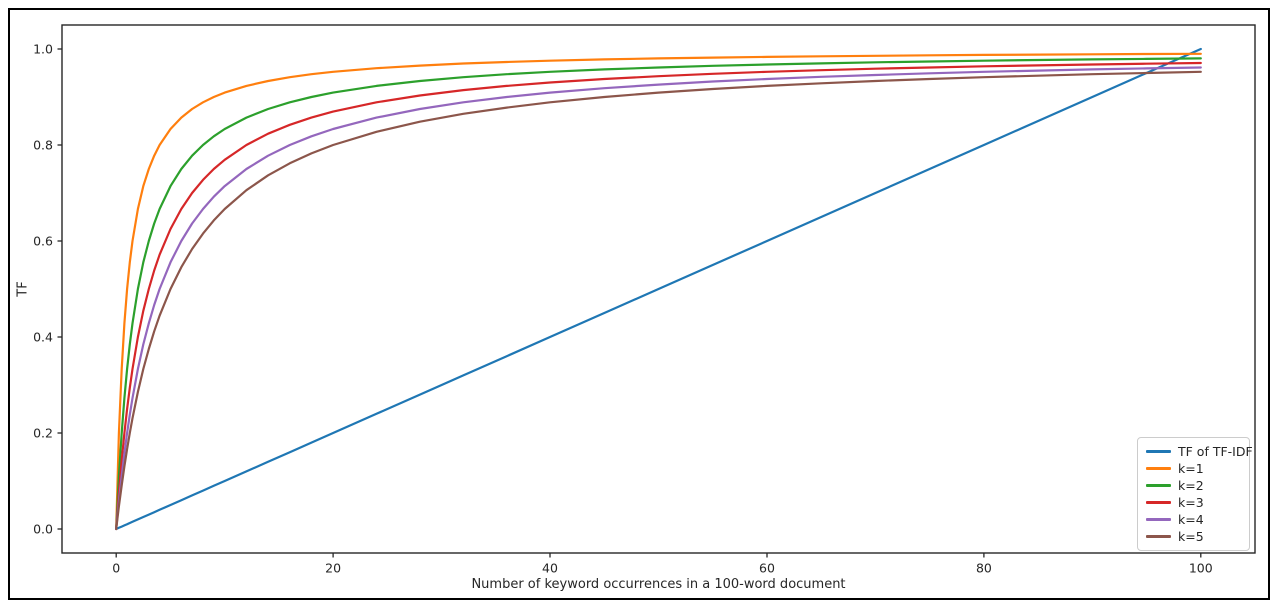 Image resolution: width=1280 pixels, height=611 pixels. Describe the element at coordinates (1191, 502) in the screenshot. I see `legend-label: k=3` at that location.